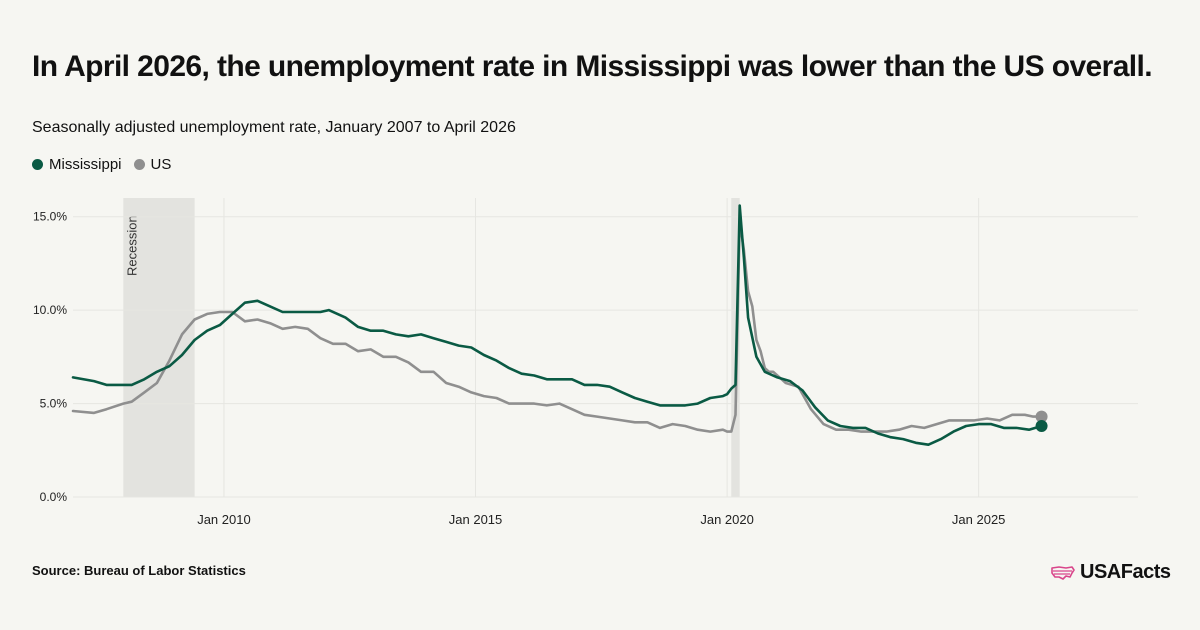 This screenshot has height=630, width=1200. I want to click on series-endpoint-us, so click(1041, 416).